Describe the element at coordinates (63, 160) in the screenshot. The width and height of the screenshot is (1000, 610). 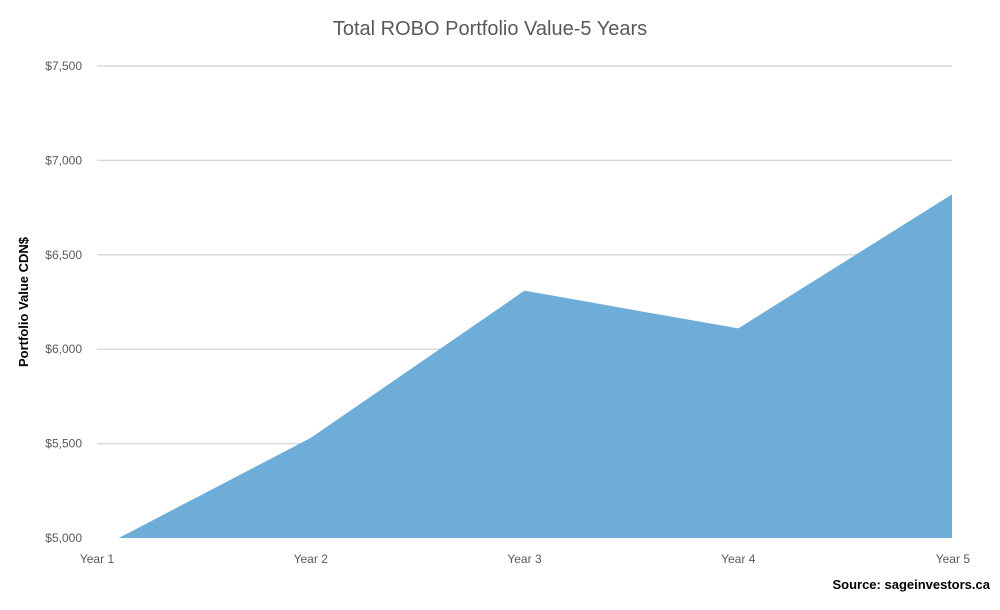
I see `y-tick-label: $7,000` at that location.